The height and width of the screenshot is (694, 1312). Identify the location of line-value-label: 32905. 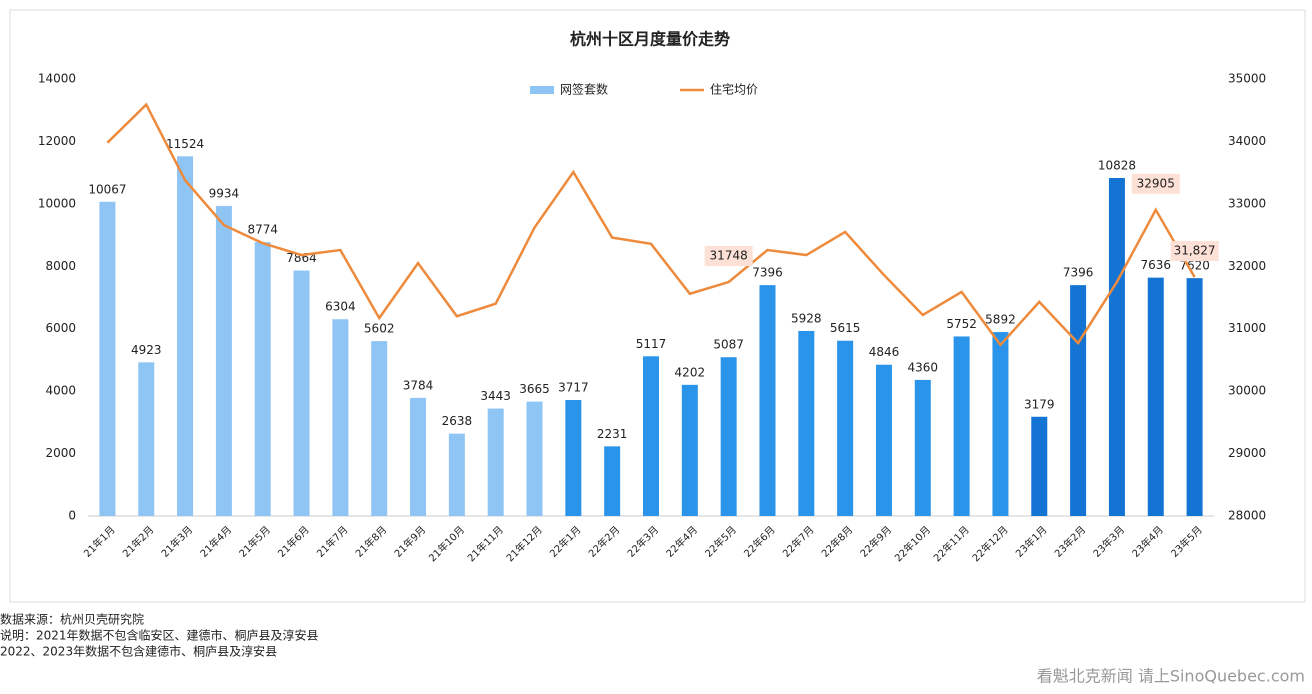
(1156, 183).